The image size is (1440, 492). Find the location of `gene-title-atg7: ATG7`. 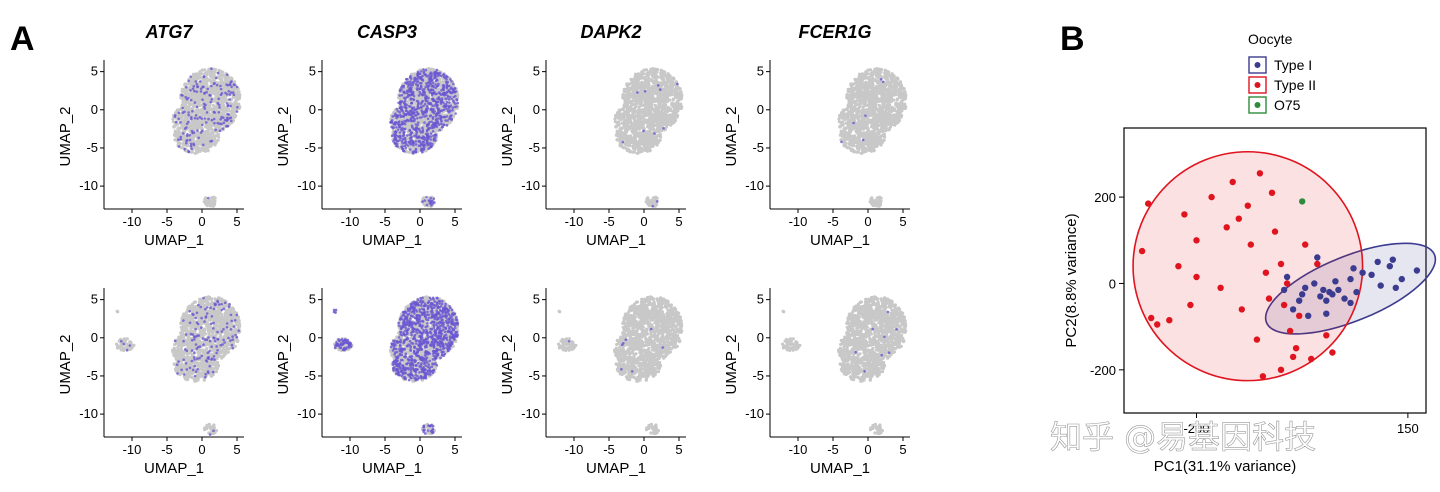

gene-title-atg7: ATG7 is located at coordinates (169, 32).